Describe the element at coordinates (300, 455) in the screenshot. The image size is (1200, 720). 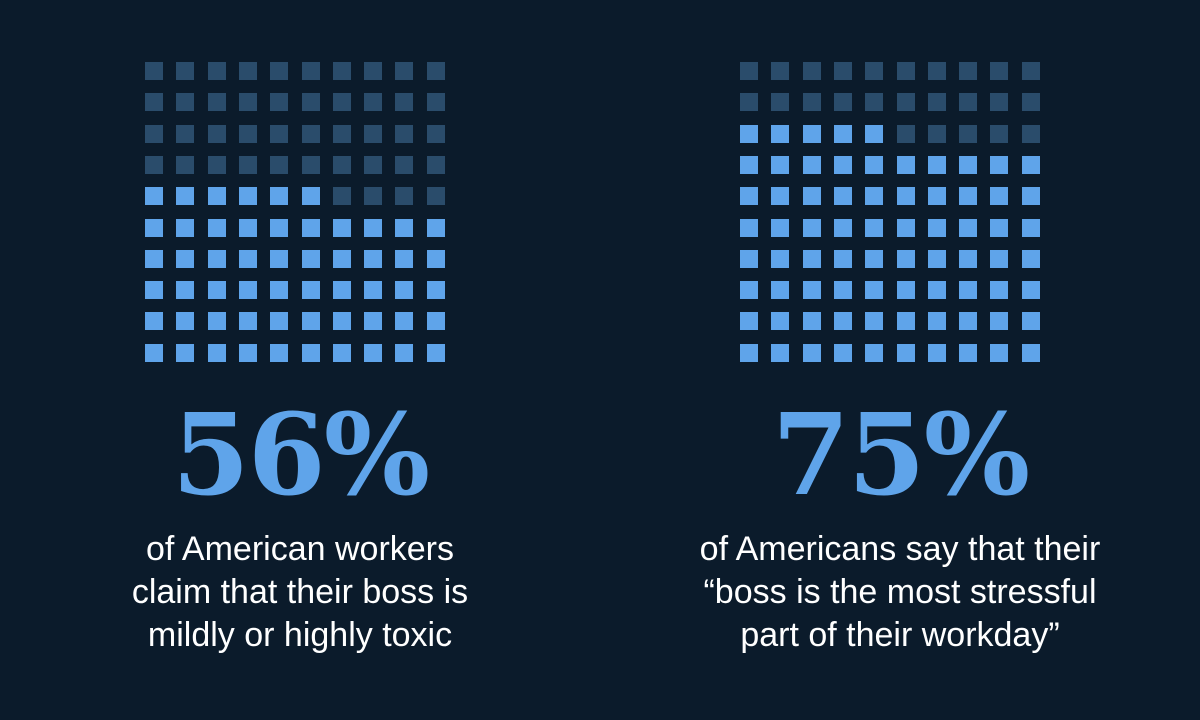
I see `stat-value-toxic-boss: 56%` at that location.